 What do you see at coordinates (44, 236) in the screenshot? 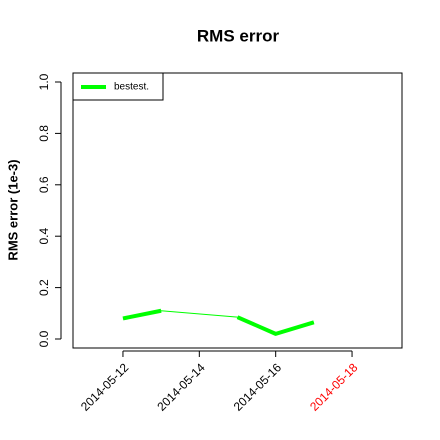
I see `y-tick-label: 0.4` at bounding box center [44, 236].